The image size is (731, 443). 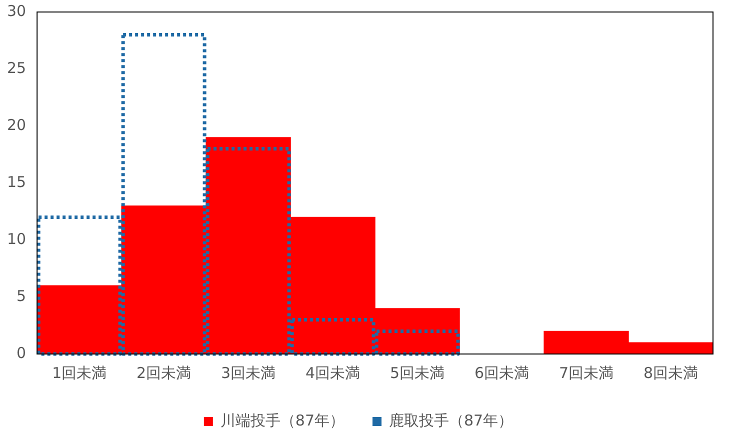 I want to click on y-tick-label: 15, so click(x=16, y=181).